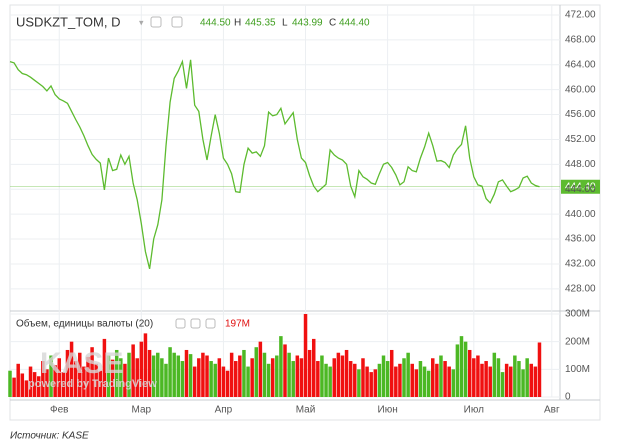 Image resolution: width=624 pixels, height=448 pixels. What do you see at coordinates (580, 189) in the screenshot?
I see `y-tick-label: 444.00` at bounding box center [580, 189].